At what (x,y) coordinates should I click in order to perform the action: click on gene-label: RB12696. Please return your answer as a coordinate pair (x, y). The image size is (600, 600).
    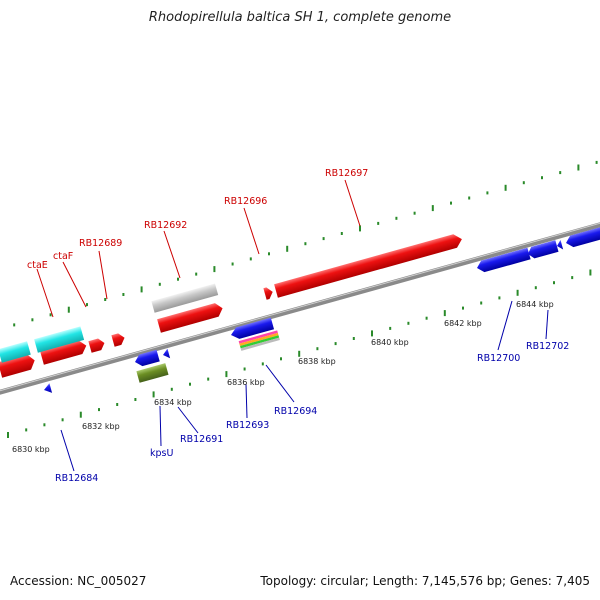
    Looking at the image, I should click on (245, 201).